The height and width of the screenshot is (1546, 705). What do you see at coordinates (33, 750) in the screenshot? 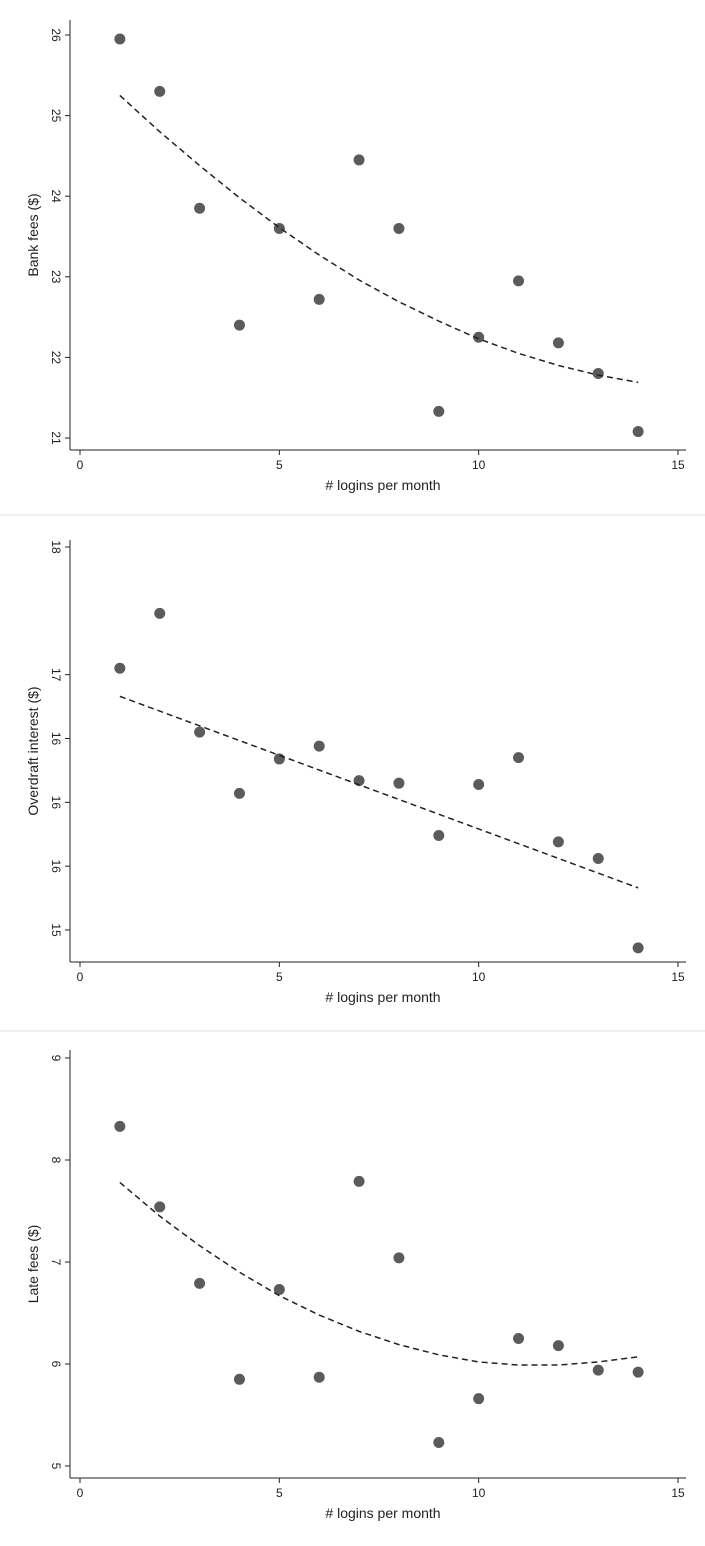
I see `y-axis-title: Overdraft interest ($)` at bounding box center [33, 750].